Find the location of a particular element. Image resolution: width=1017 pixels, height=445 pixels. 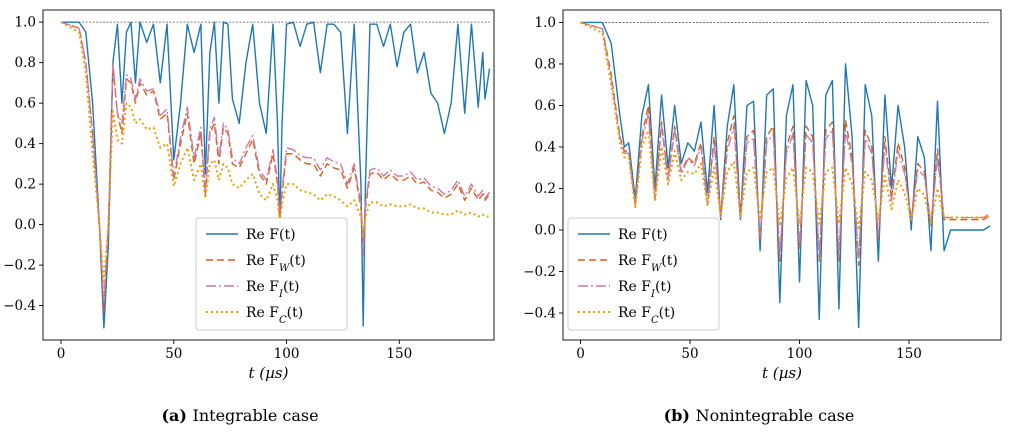

panel-caption: (a) Integrable case is located at coordinates (239, 415).